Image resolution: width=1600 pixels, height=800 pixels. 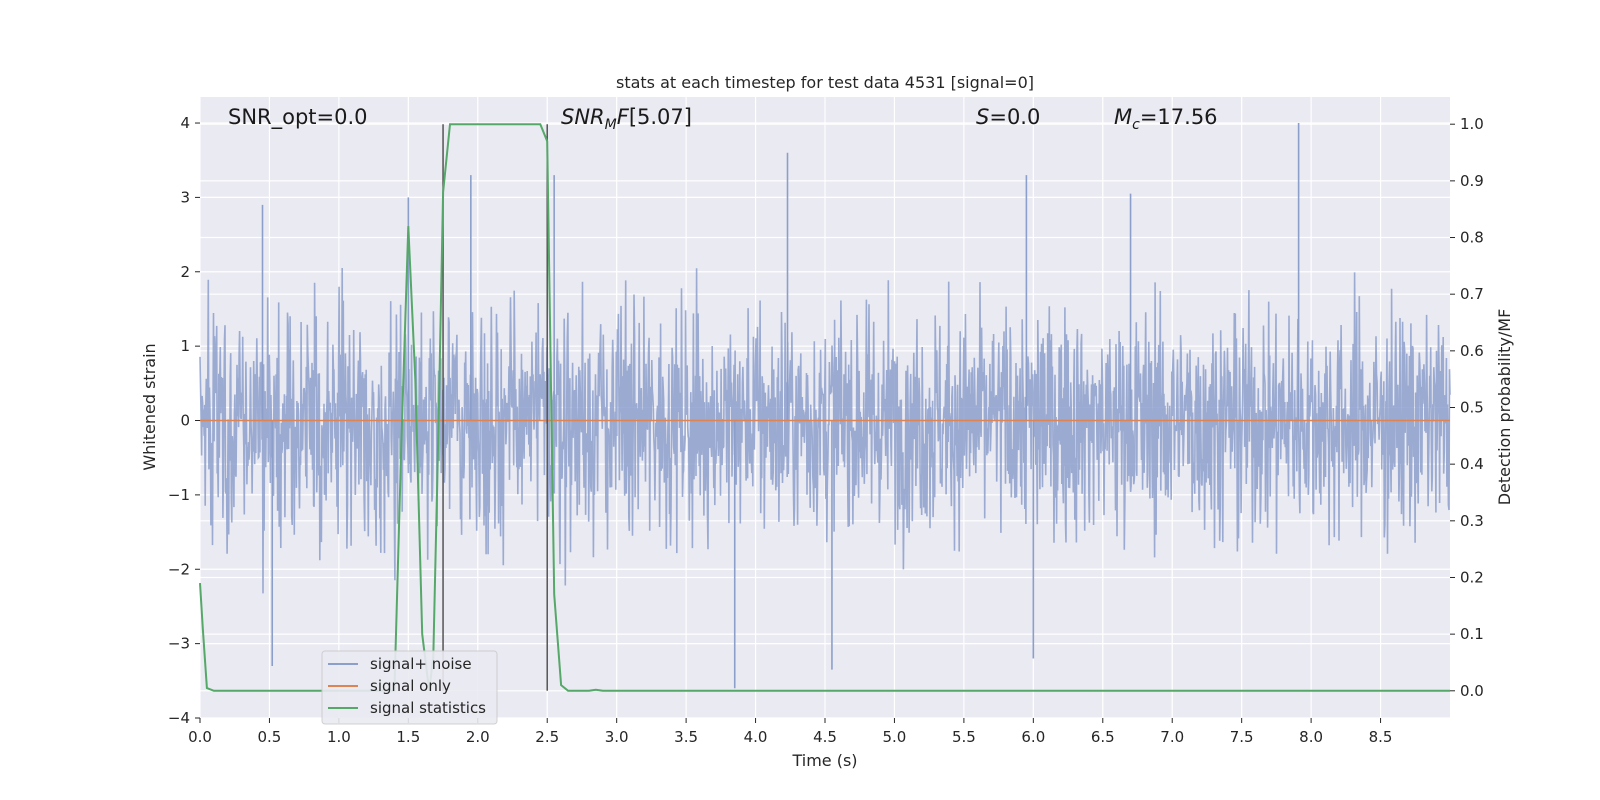 What do you see at coordinates (179, 644) in the screenshot?
I see `y-left-tick-label: −3` at bounding box center [179, 644].